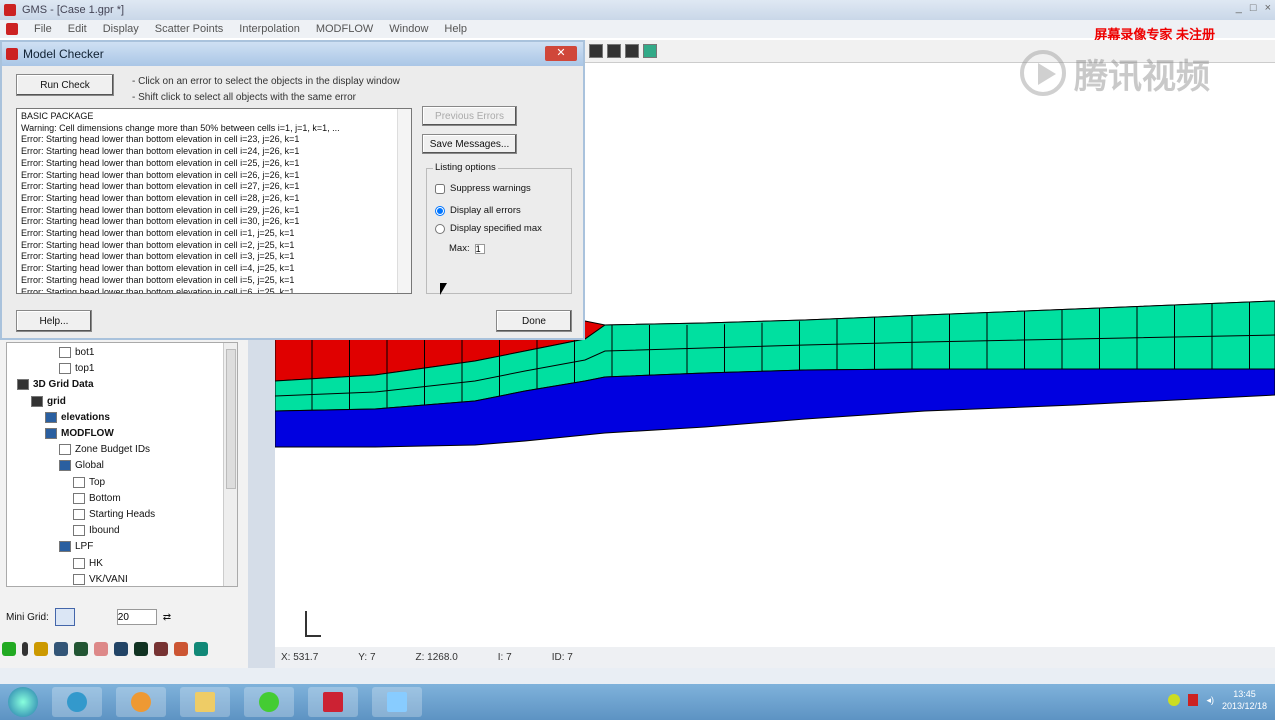 The height and width of the screenshot is (720, 1275). What do you see at coordinates (141, 702) in the screenshot?
I see `taskbar-media` at bounding box center [141, 702].